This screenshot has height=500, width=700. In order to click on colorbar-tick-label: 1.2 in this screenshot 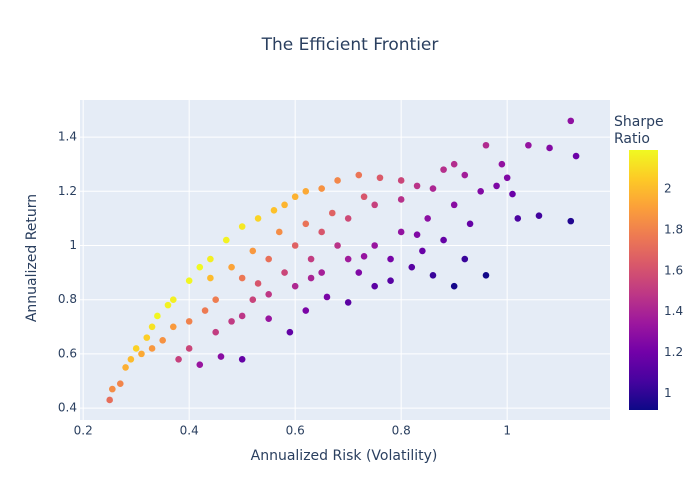, I will do `click(673, 352)`.